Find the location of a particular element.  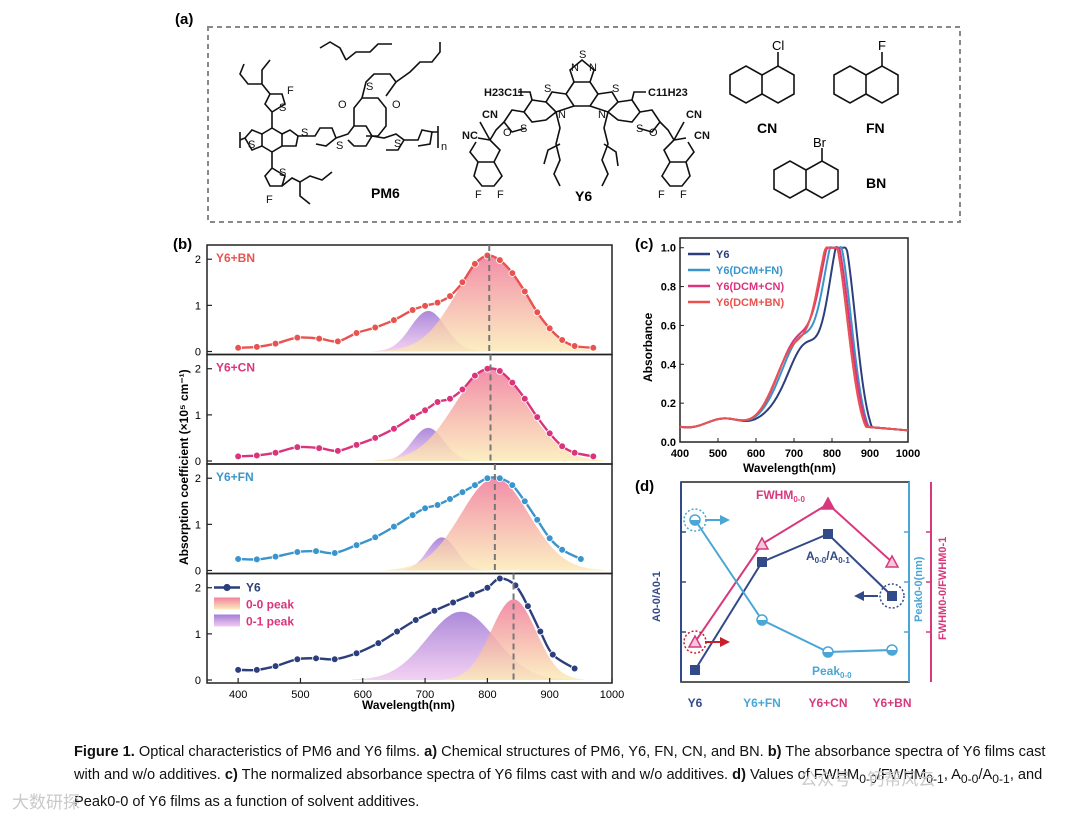

y6-cn-3: CN is located at coordinates (702, 136).